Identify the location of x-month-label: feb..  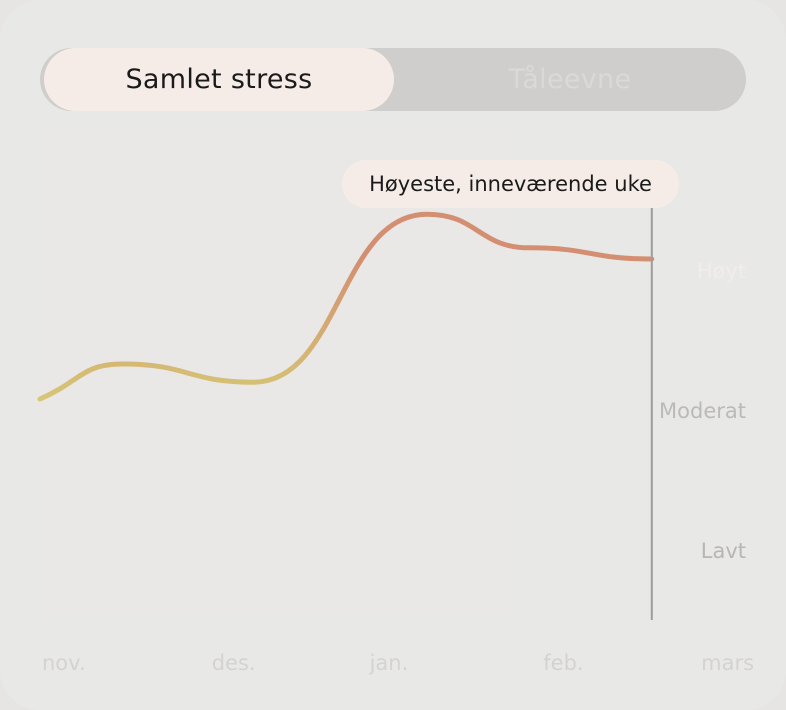
(563, 663).